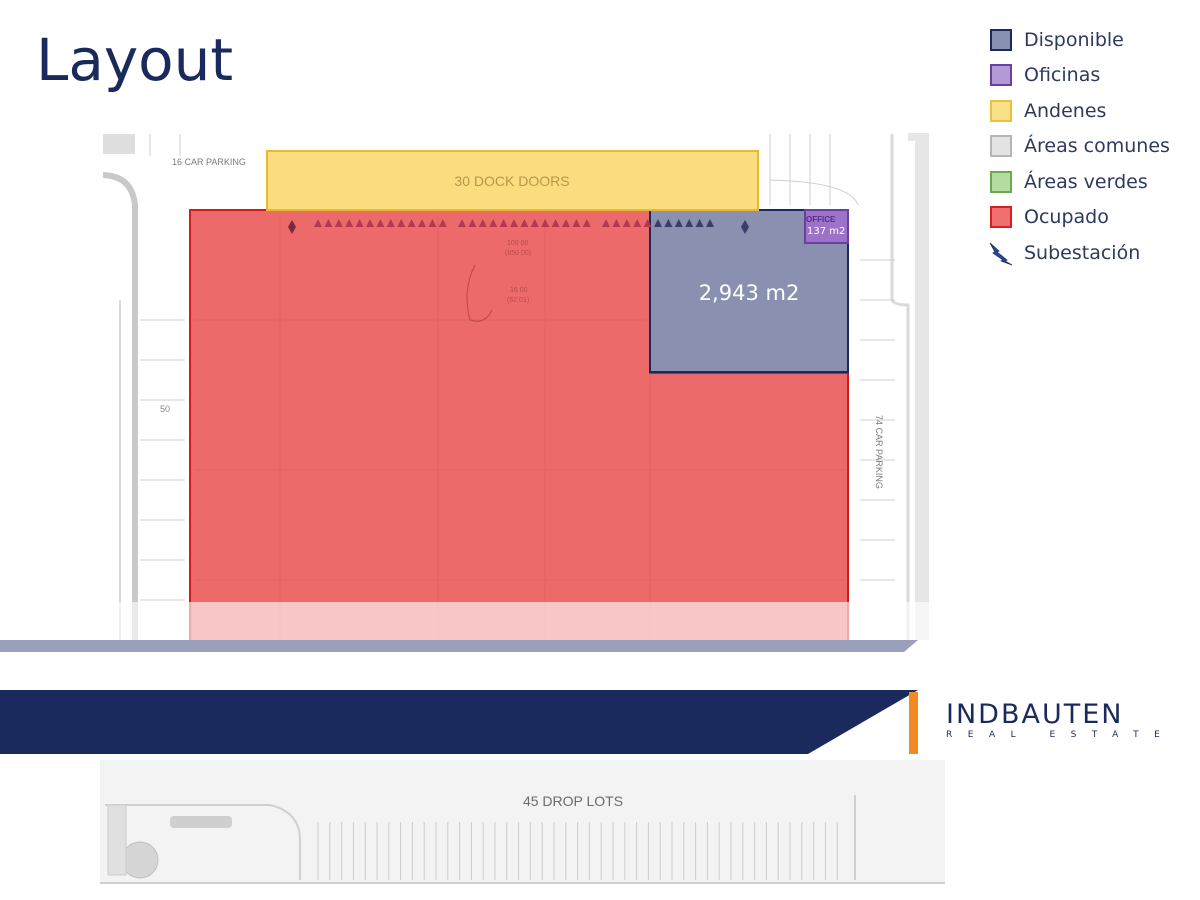 The height and width of the screenshot is (900, 1200). What do you see at coordinates (498, 281) in the screenshot?
I see `interior-sketch: 100 00 (850 00) 16 00 (52 01)` at bounding box center [498, 281].